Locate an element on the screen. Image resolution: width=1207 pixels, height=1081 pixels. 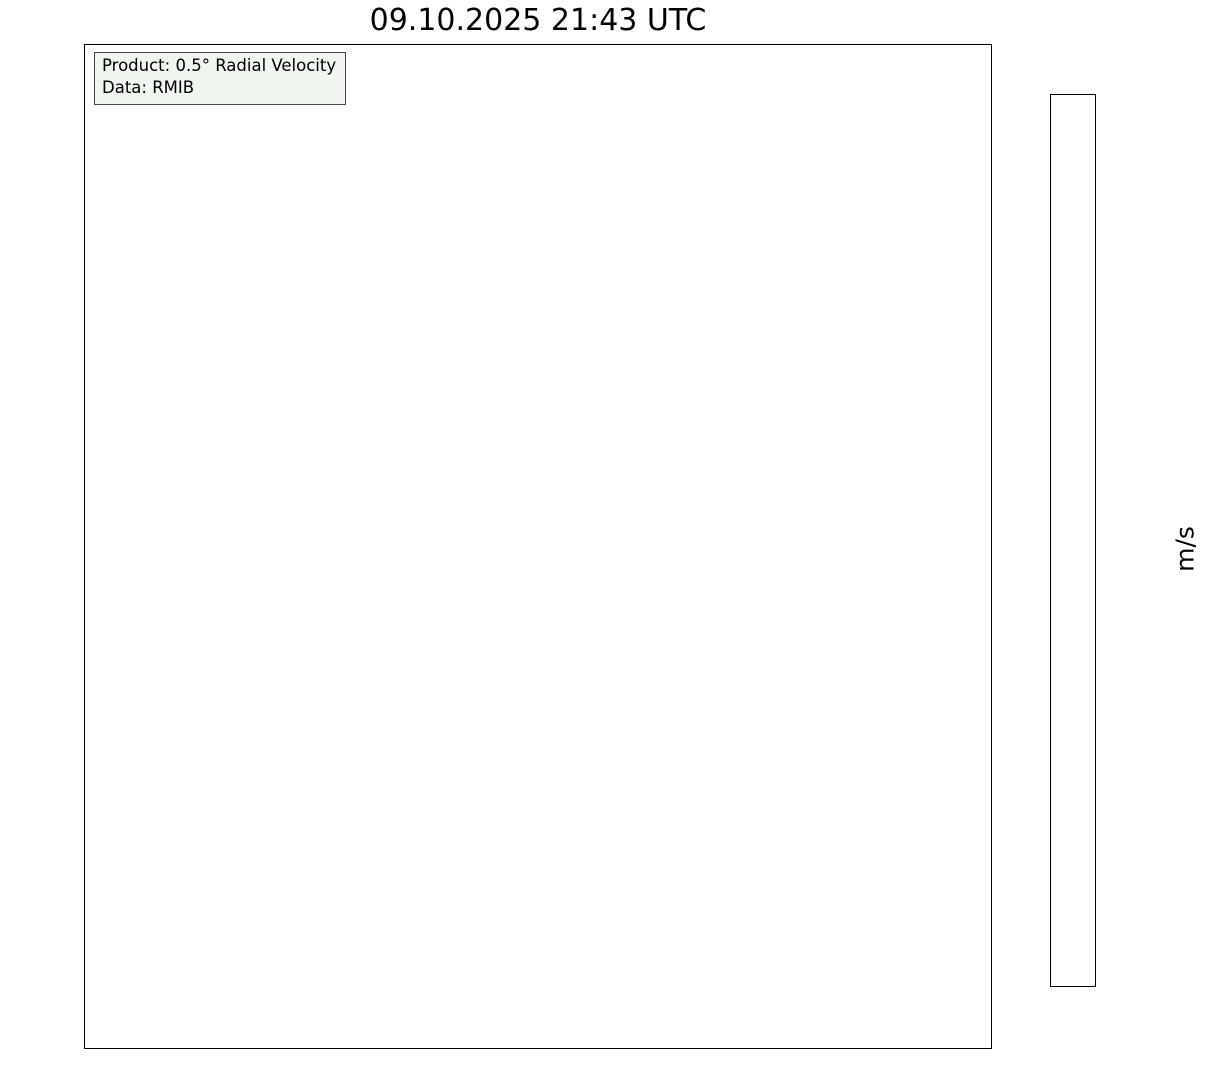
colorbar-unit-label: m/s is located at coordinates (1185, 549).